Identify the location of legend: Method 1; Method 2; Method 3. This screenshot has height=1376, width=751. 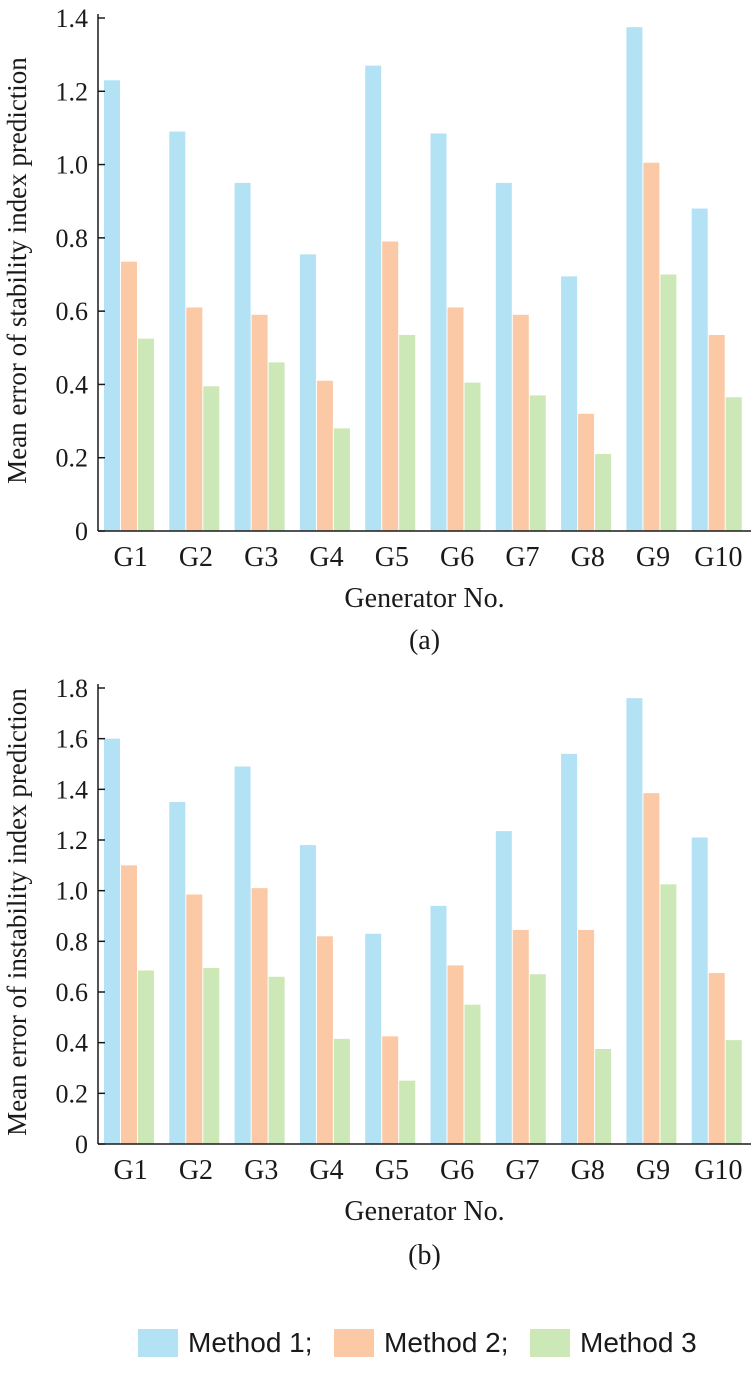
(375, 1344).